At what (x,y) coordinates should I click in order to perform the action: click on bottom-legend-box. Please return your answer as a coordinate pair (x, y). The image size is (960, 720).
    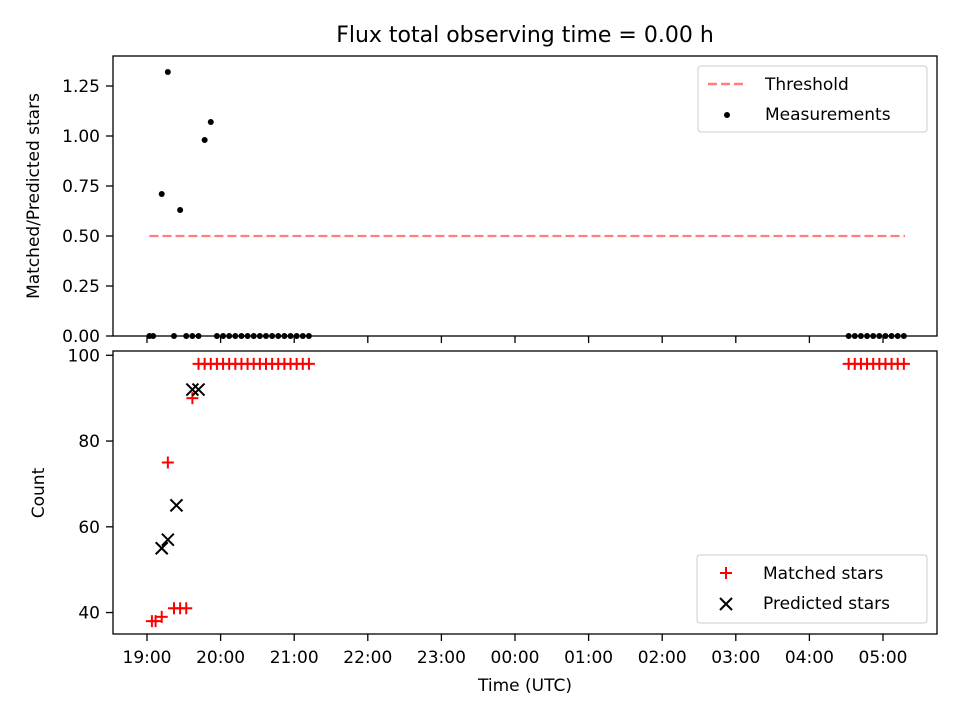
    Looking at the image, I should click on (812, 589).